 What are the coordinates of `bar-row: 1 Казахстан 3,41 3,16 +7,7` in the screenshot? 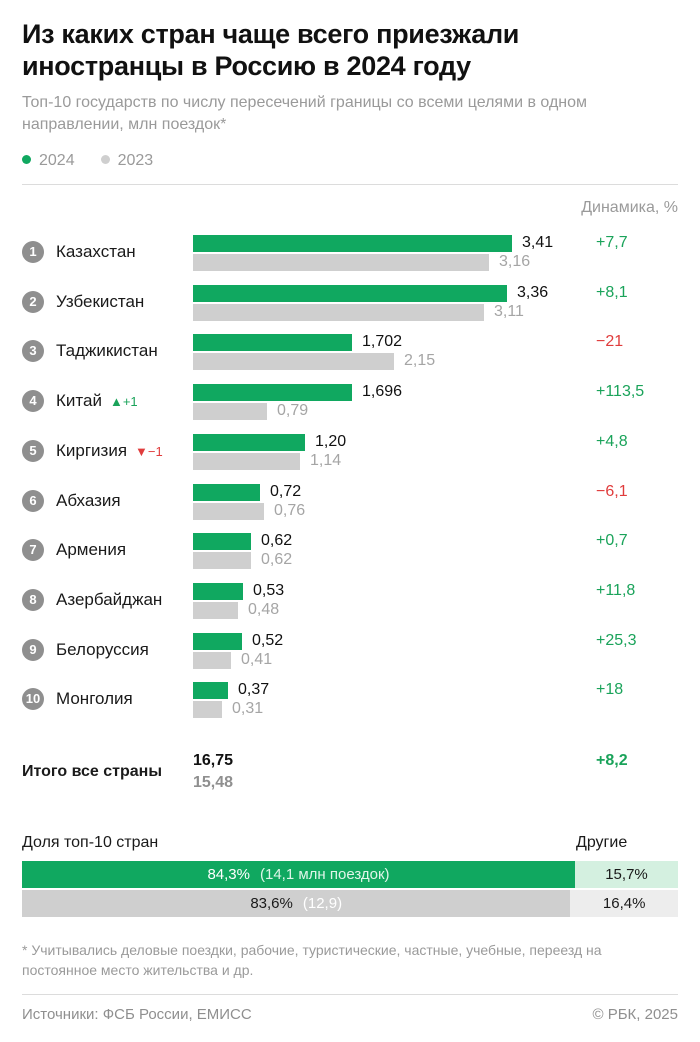 It's located at (350, 256).